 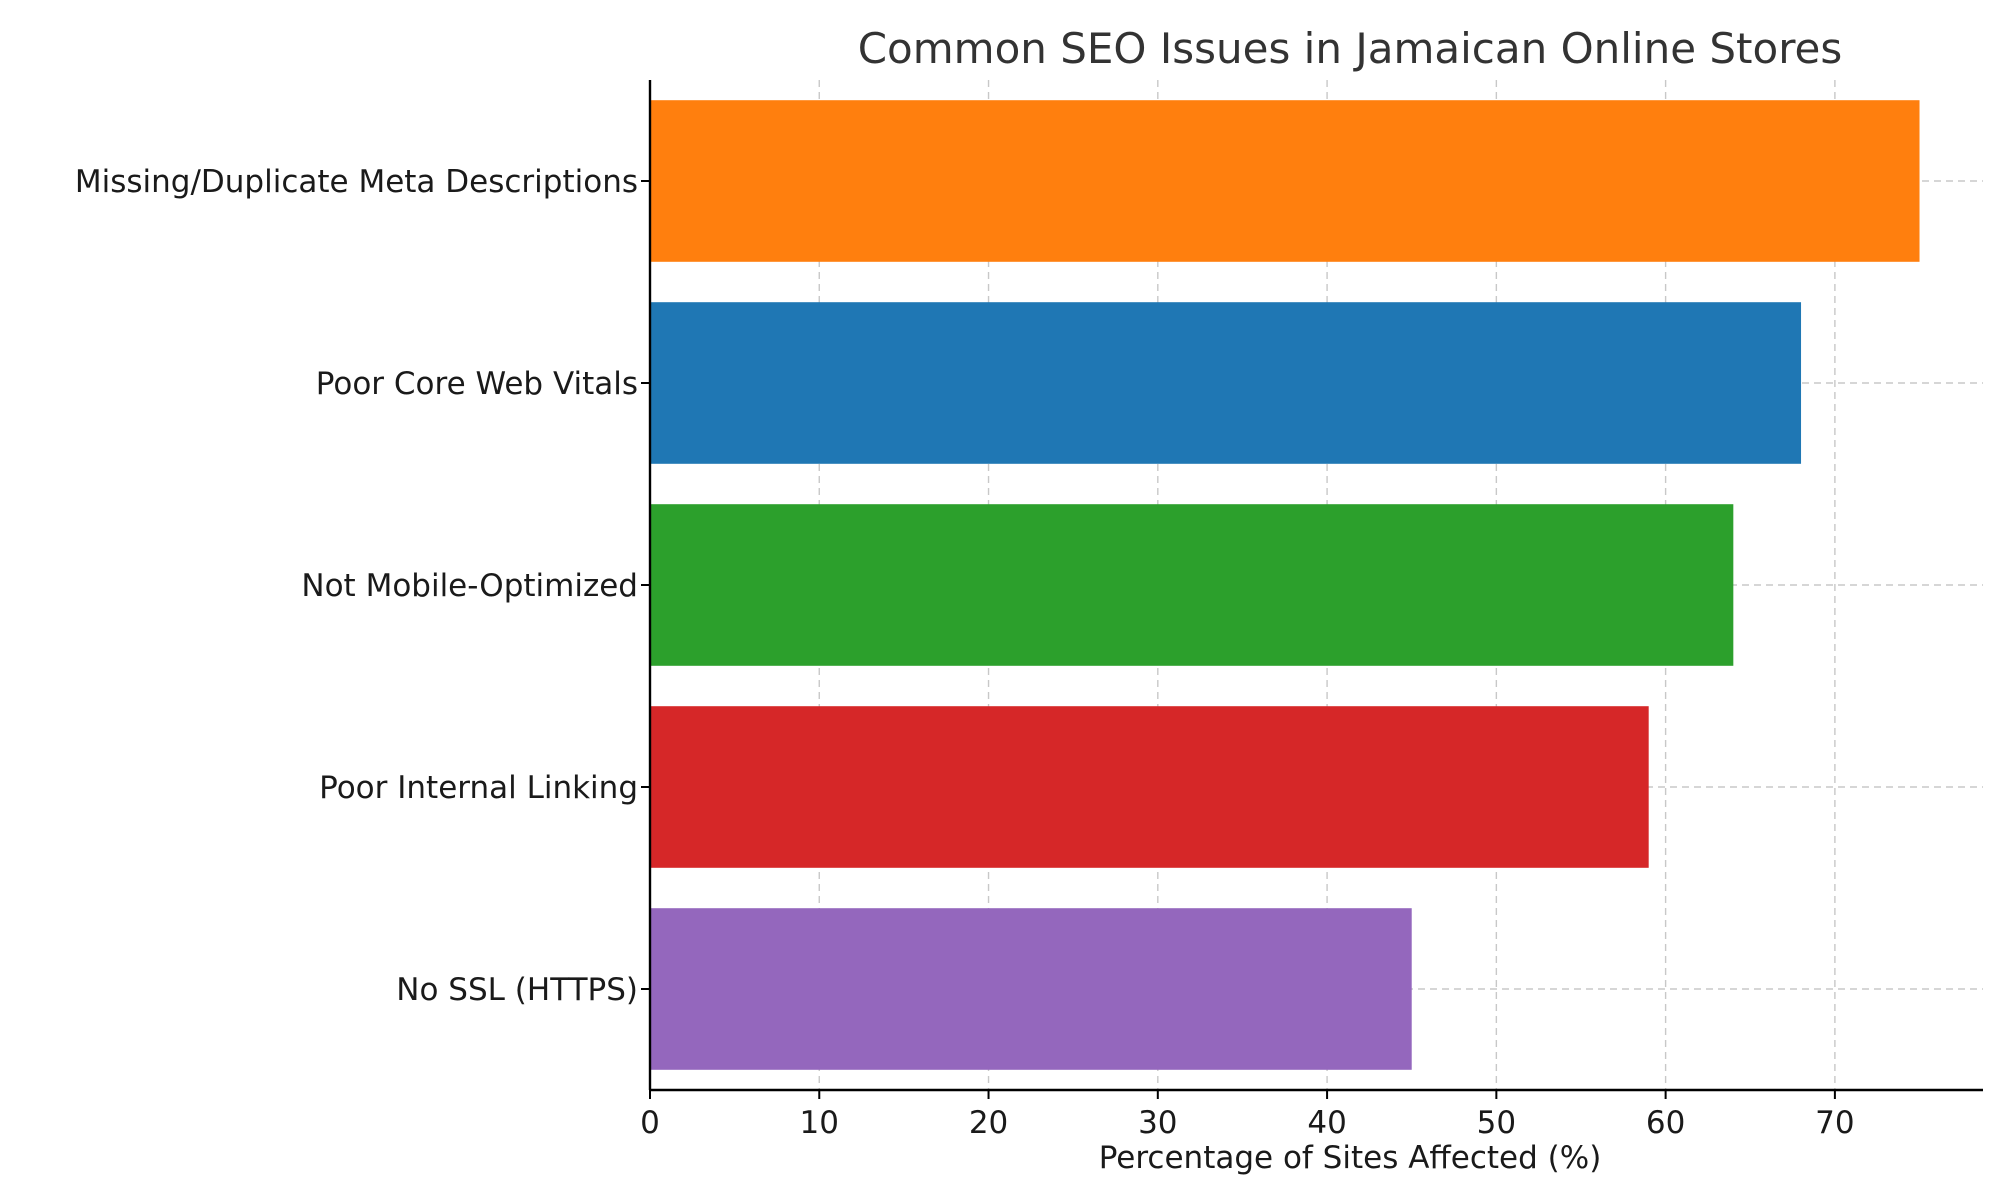 What do you see at coordinates (1665, 1123) in the screenshot?
I see `x-tick-label: 60` at bounding box center [1665, 1123].